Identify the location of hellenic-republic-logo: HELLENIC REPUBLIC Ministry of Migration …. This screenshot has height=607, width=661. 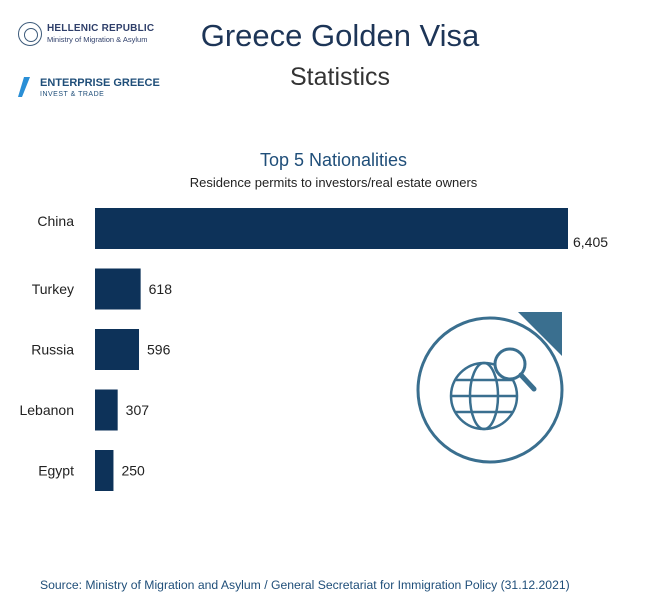
(93, 35).